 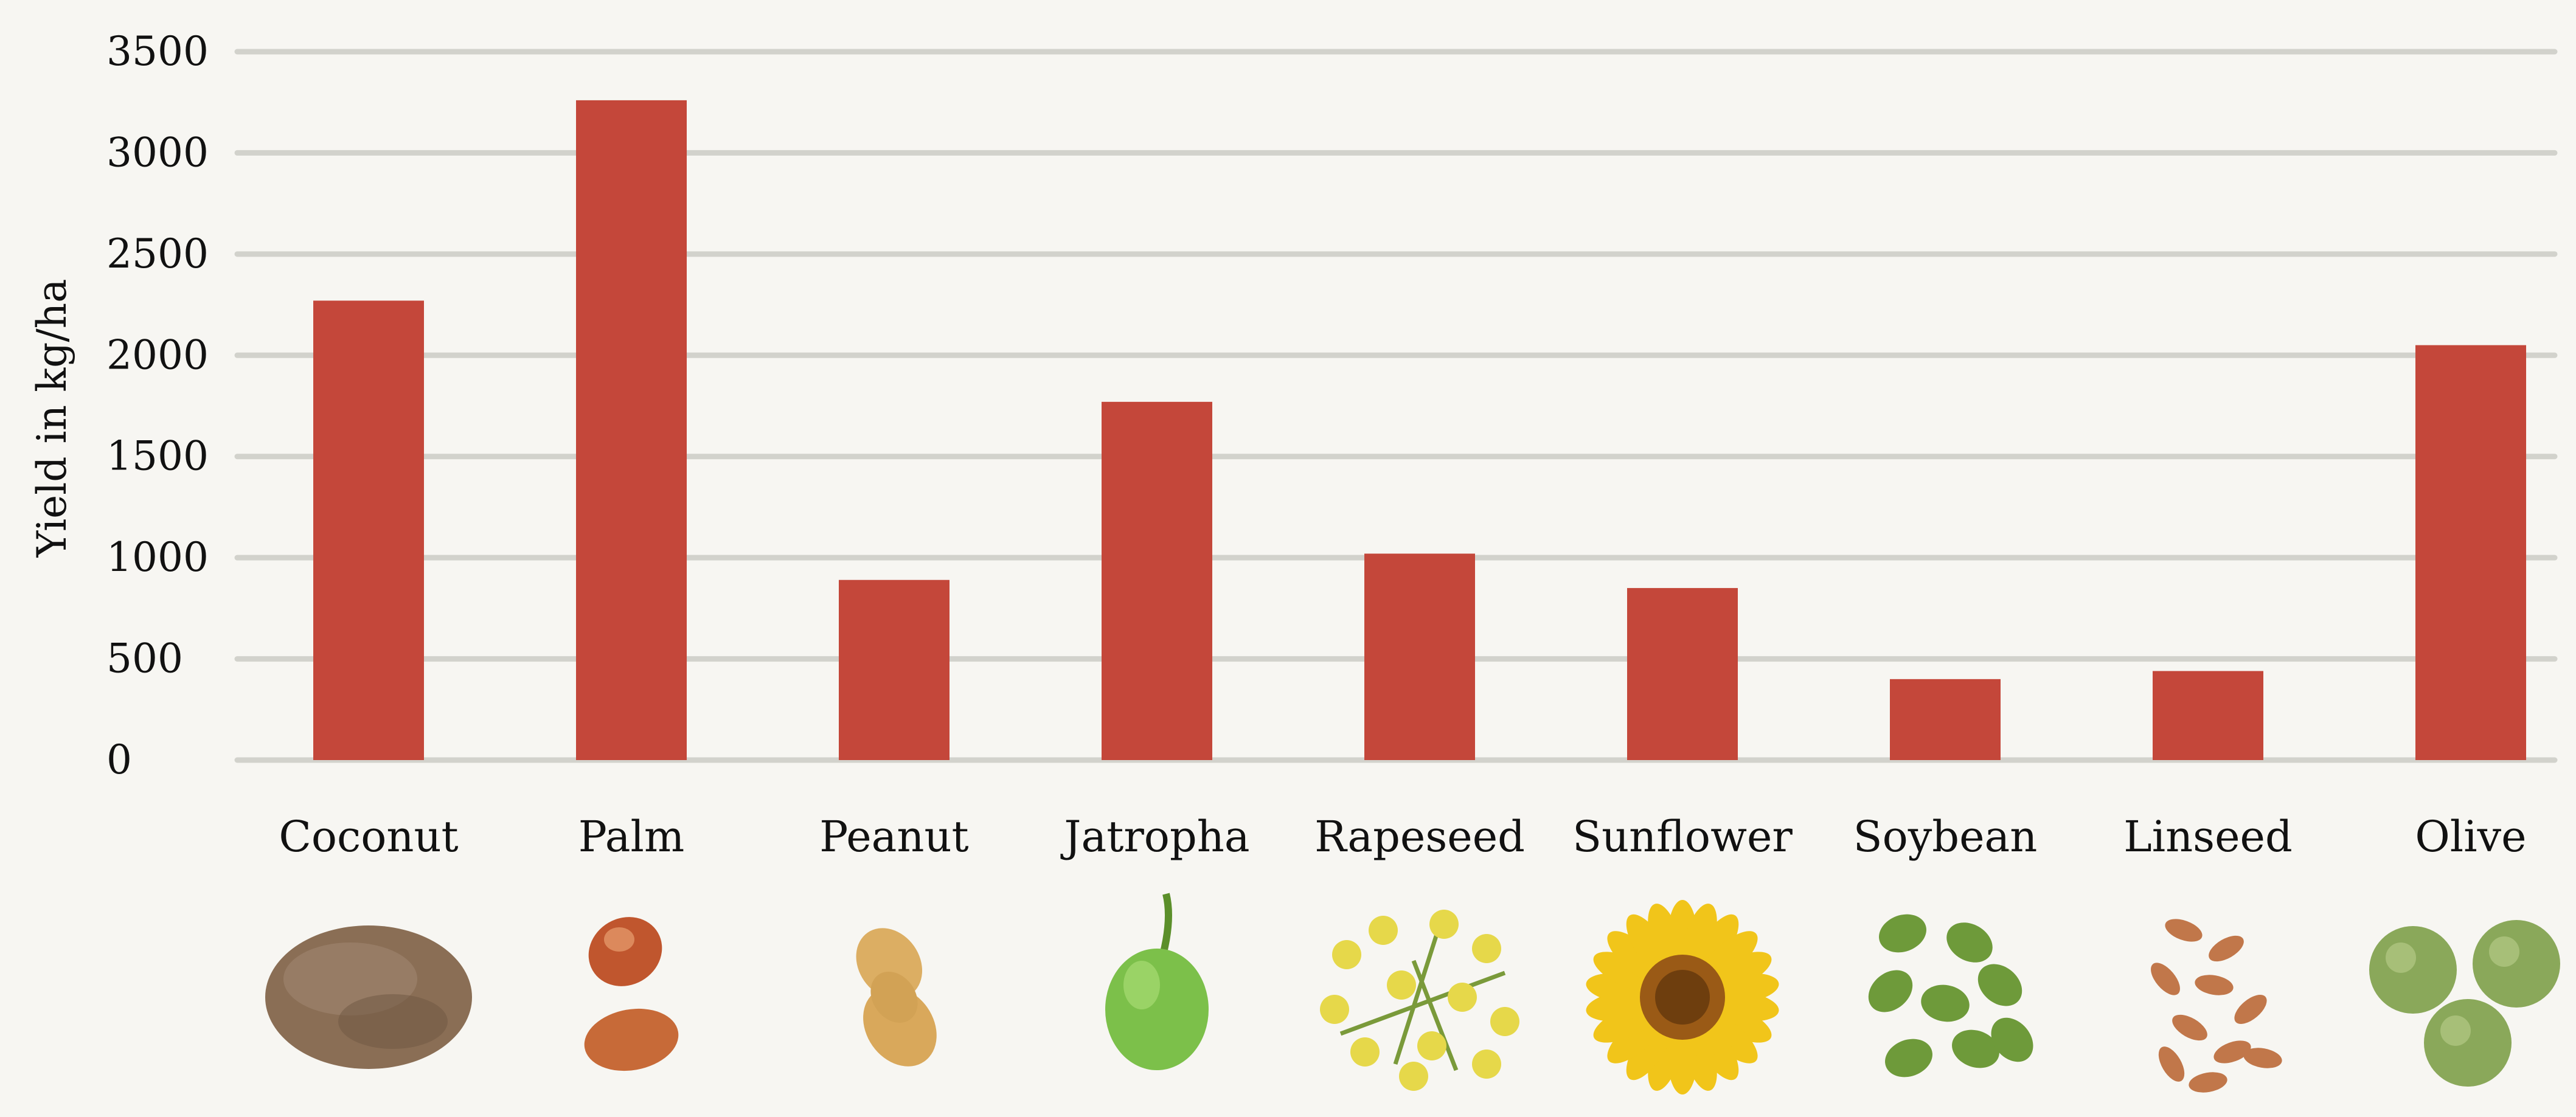 I want to click on x-tick-label: Soybean, so click(x=1945, y=837).